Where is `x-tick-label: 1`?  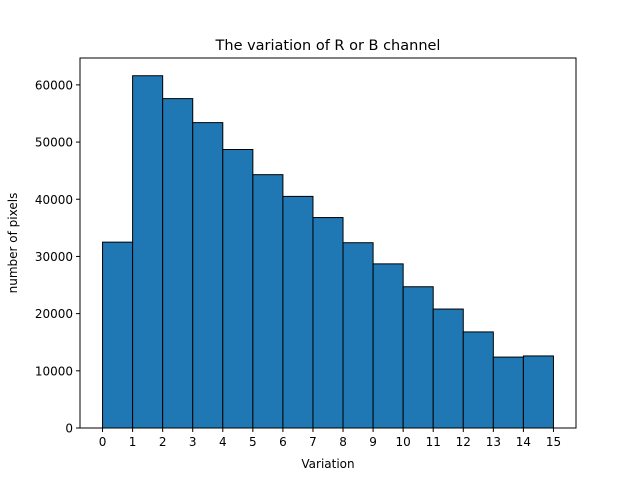
x-tick-label: 1 is located at coordinates (133, 442).